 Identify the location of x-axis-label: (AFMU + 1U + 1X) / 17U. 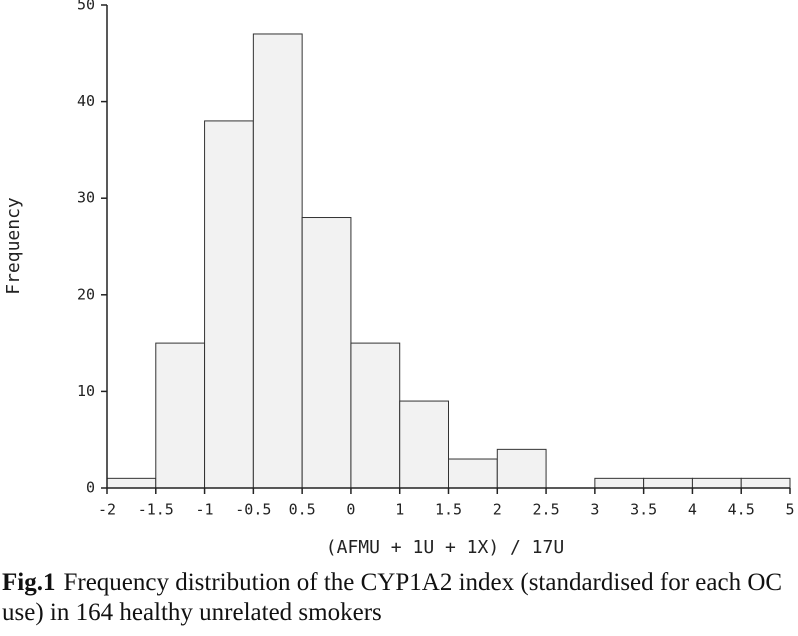
(445, 547).